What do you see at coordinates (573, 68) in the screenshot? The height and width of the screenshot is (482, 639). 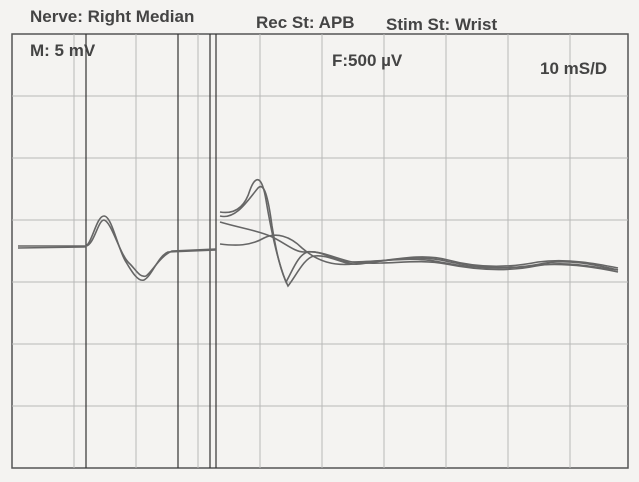 I see `time-scale: 10 mS/D` at bounding box center [573, 68].